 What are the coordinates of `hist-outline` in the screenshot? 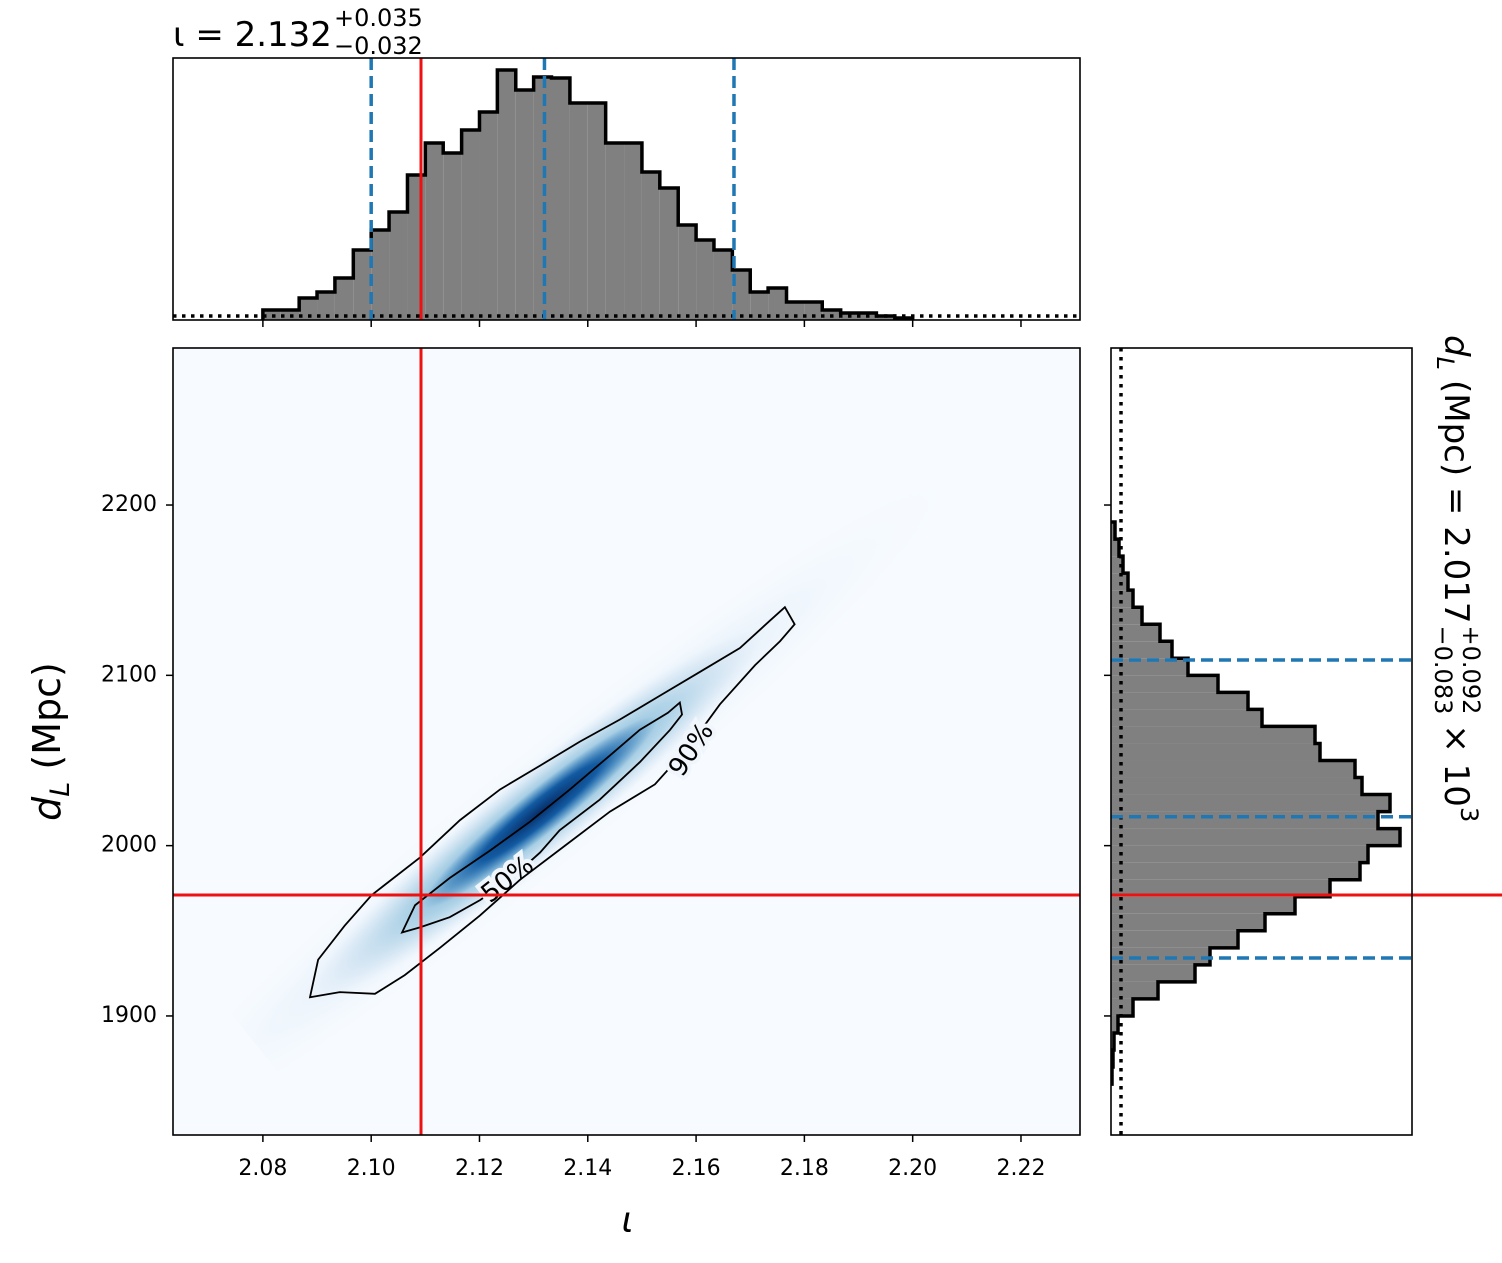 It's located at (1256, 803).